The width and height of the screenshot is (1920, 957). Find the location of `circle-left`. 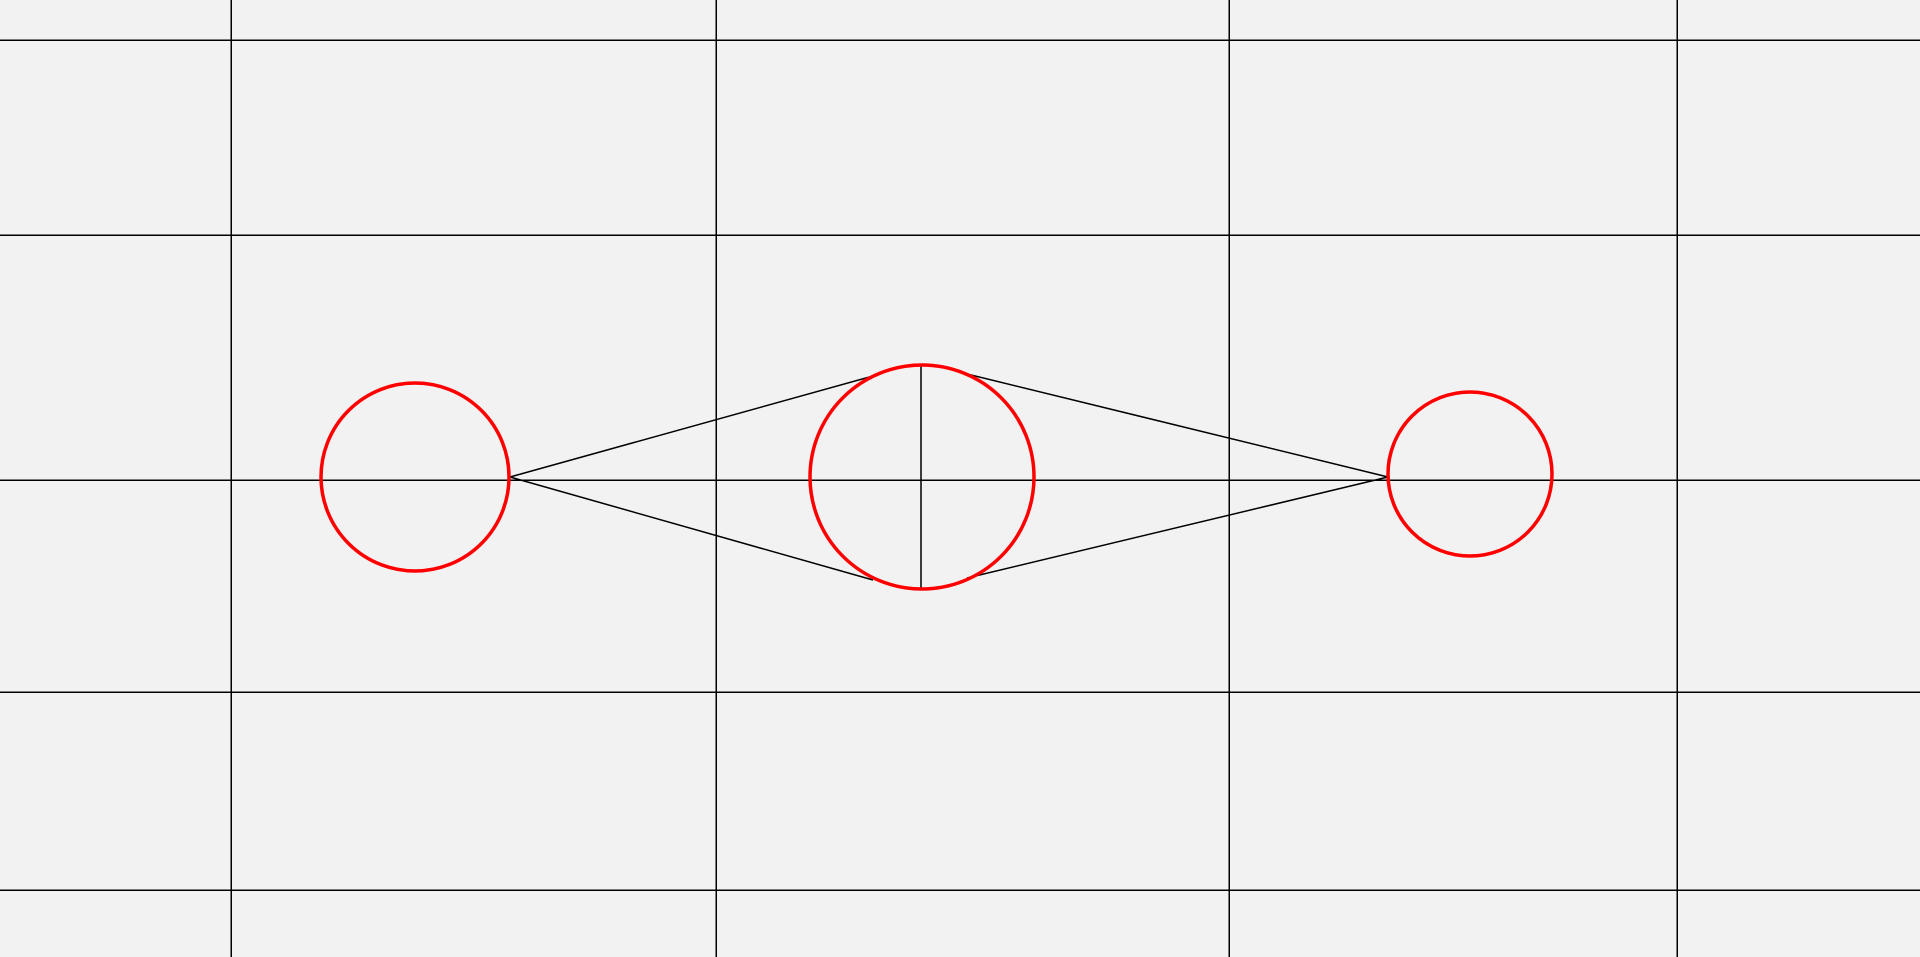

circle-left is located at coordinates (415, 477).